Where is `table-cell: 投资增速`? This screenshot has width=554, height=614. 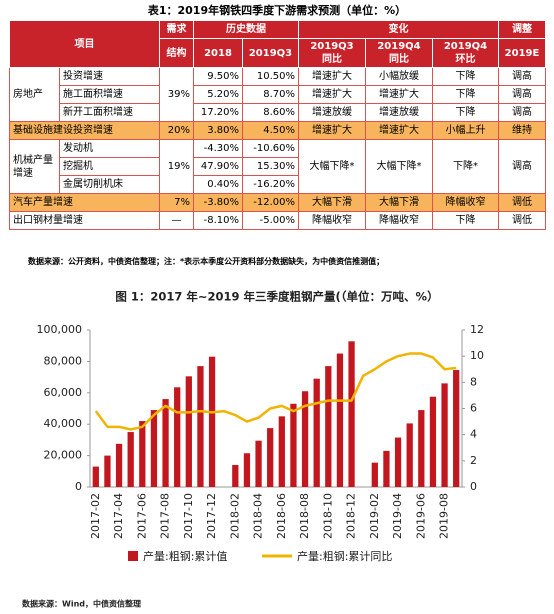 table-cell: 投资增速 is located at coordinates (109, 76).